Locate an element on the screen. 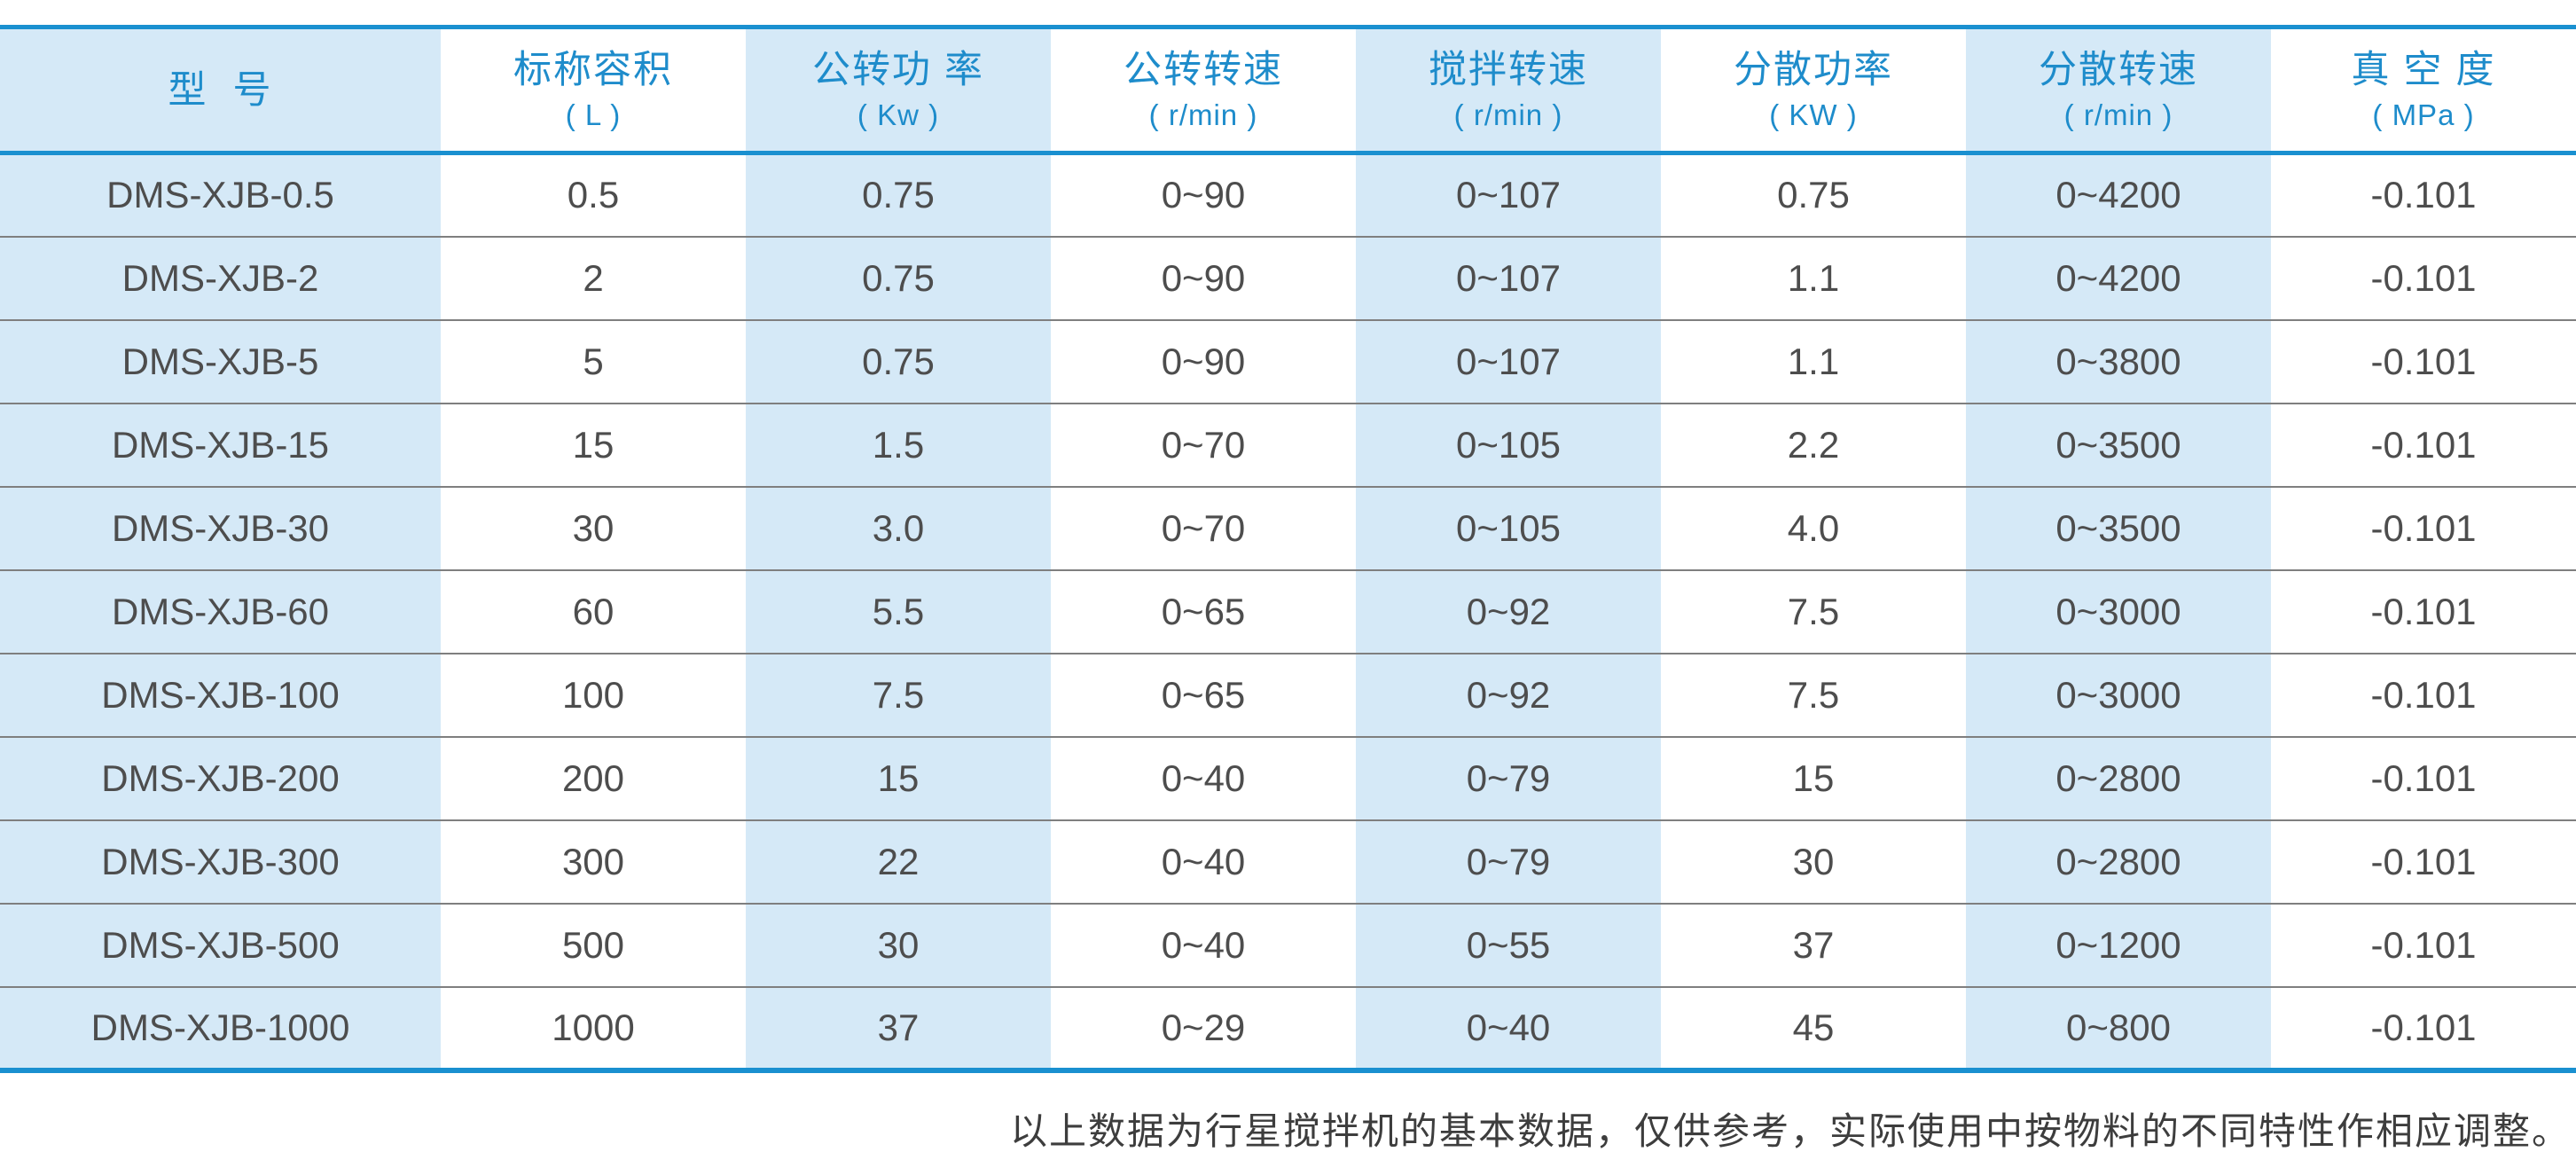 The image size is (2576, 1152). model-cell: DMS-XJB-60 is located at coordinates (220, 612).